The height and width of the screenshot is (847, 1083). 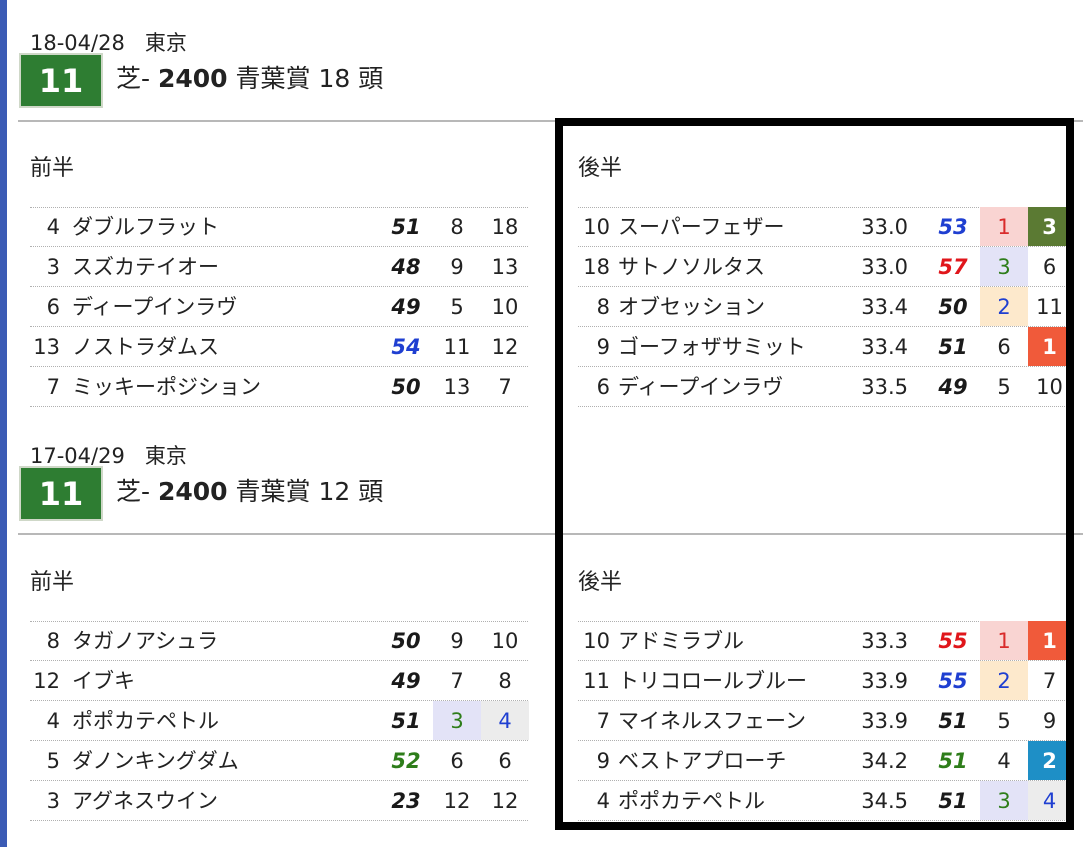 I want to click on speed-index: 55, so click(x=953, y=641).